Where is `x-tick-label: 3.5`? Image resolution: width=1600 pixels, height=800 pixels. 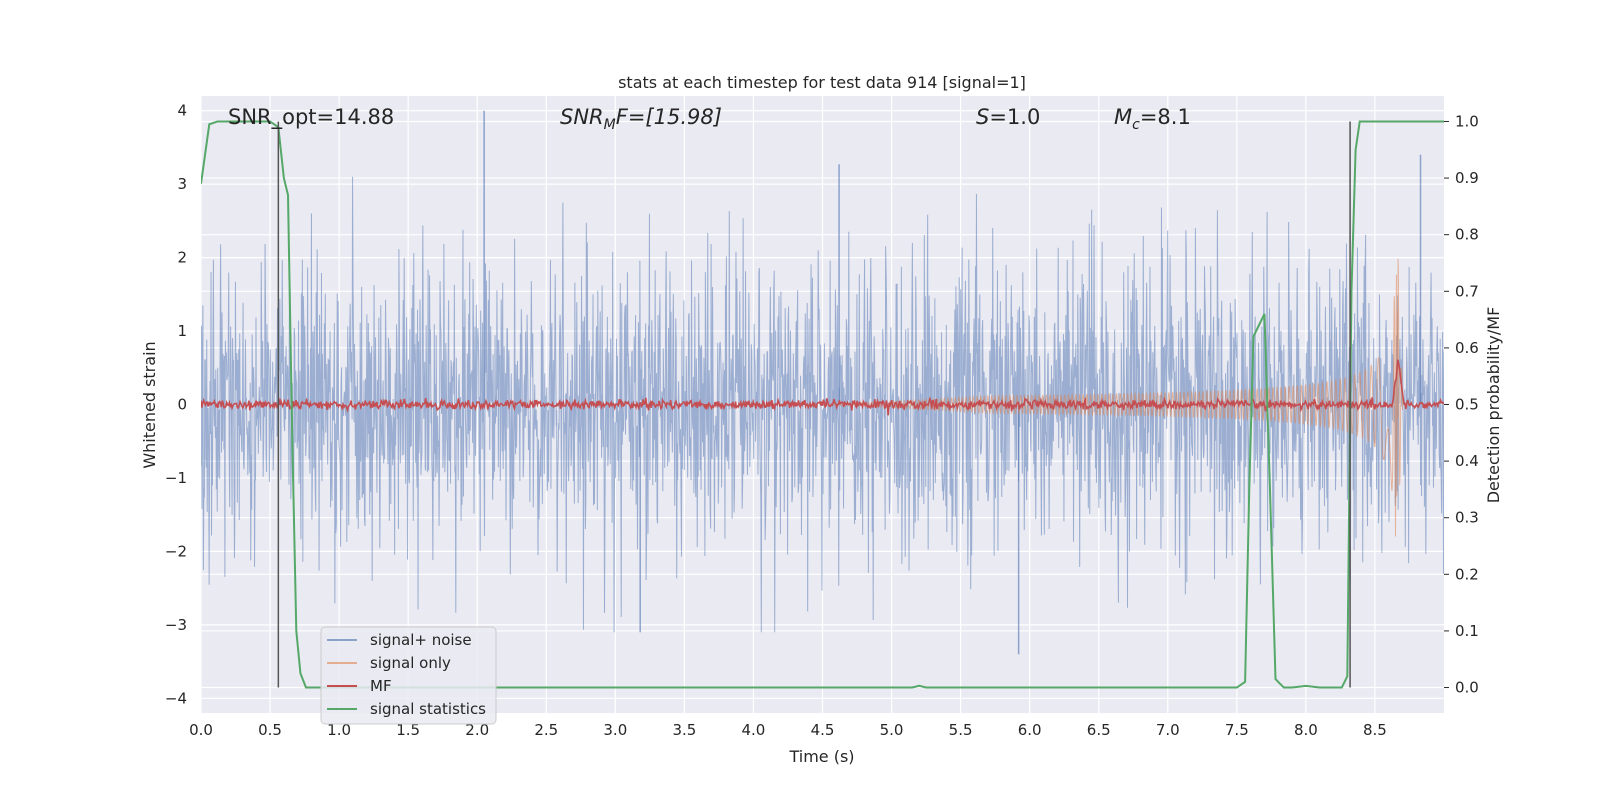 x-tick-label: 3.5 is located at coordinates (684, 730).